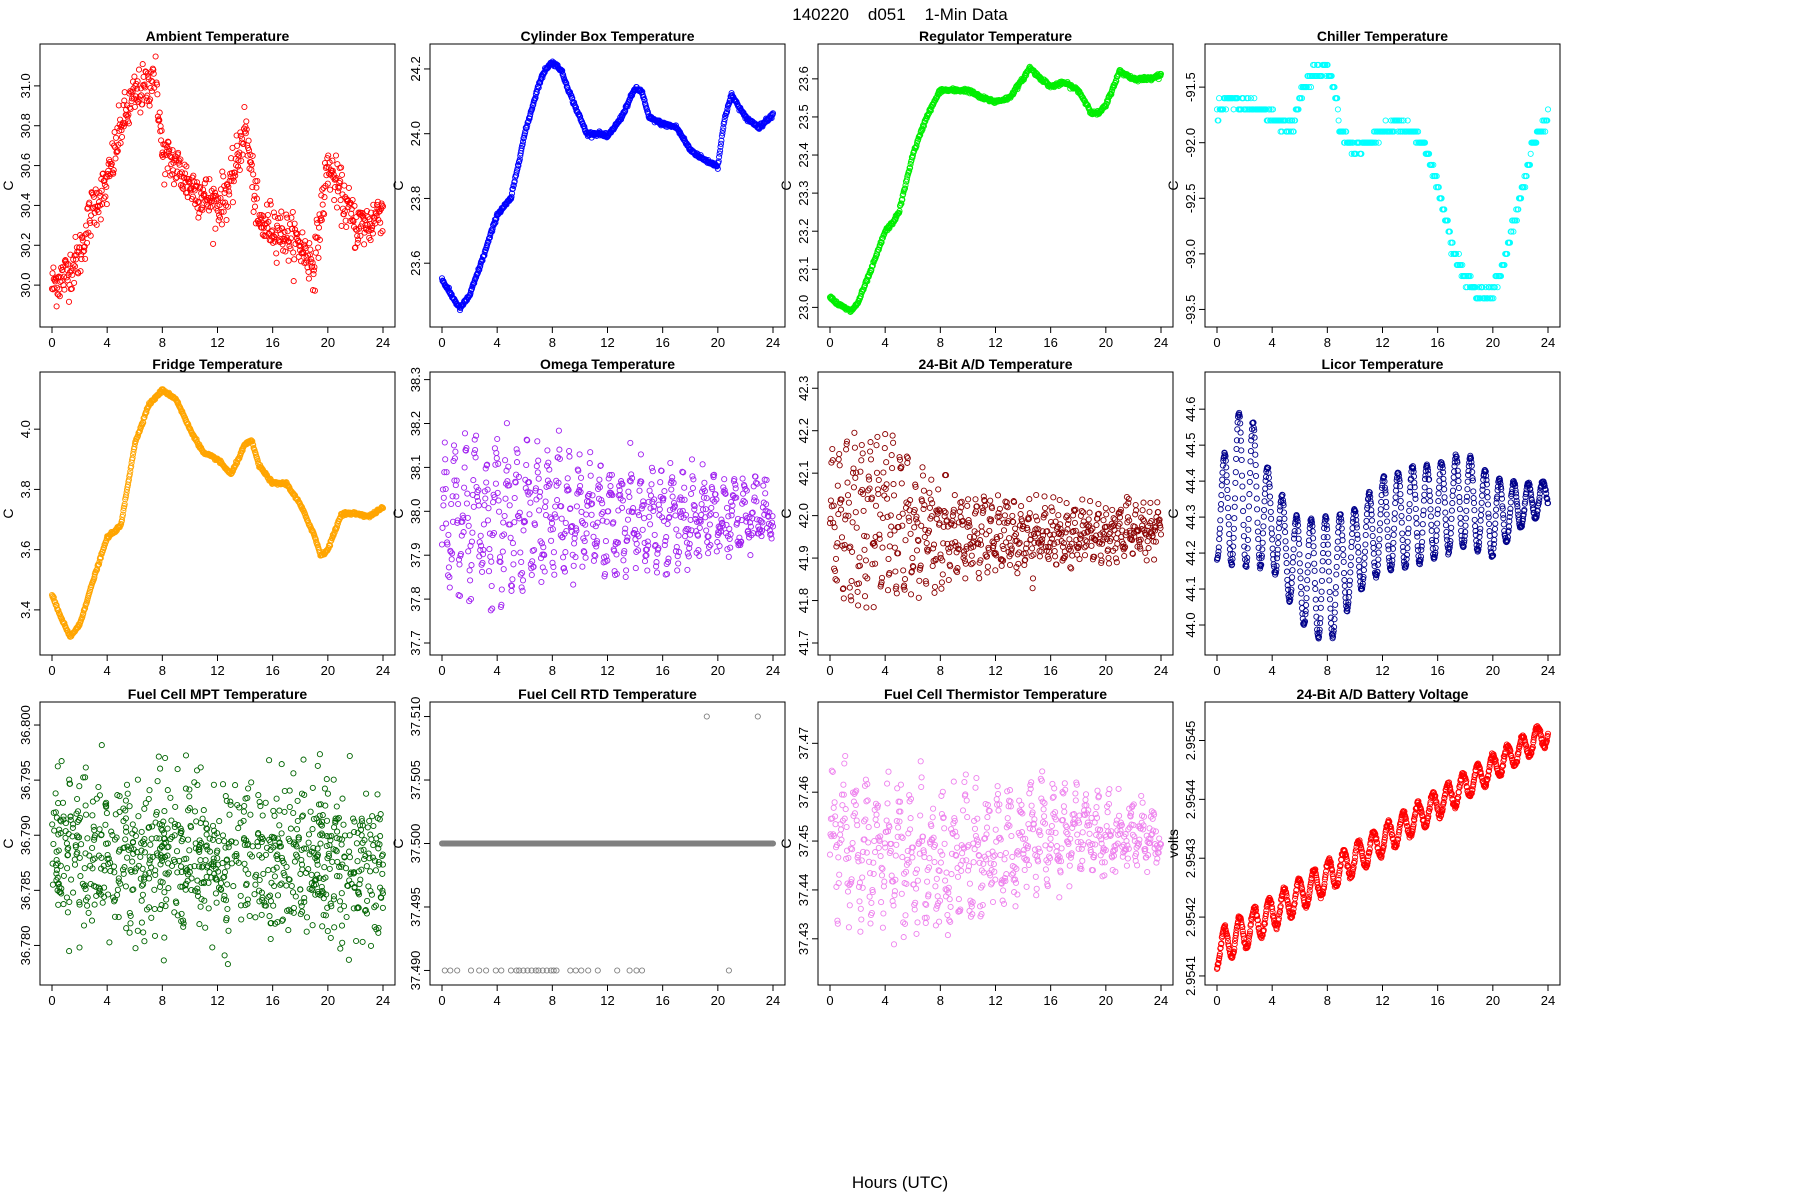 This screenshot has height=1200, width=1800. What do you see at coordinates (803, 515) in the screenshot?
I see `y-tick-label: 42.0` at bounding box center [803, 515].